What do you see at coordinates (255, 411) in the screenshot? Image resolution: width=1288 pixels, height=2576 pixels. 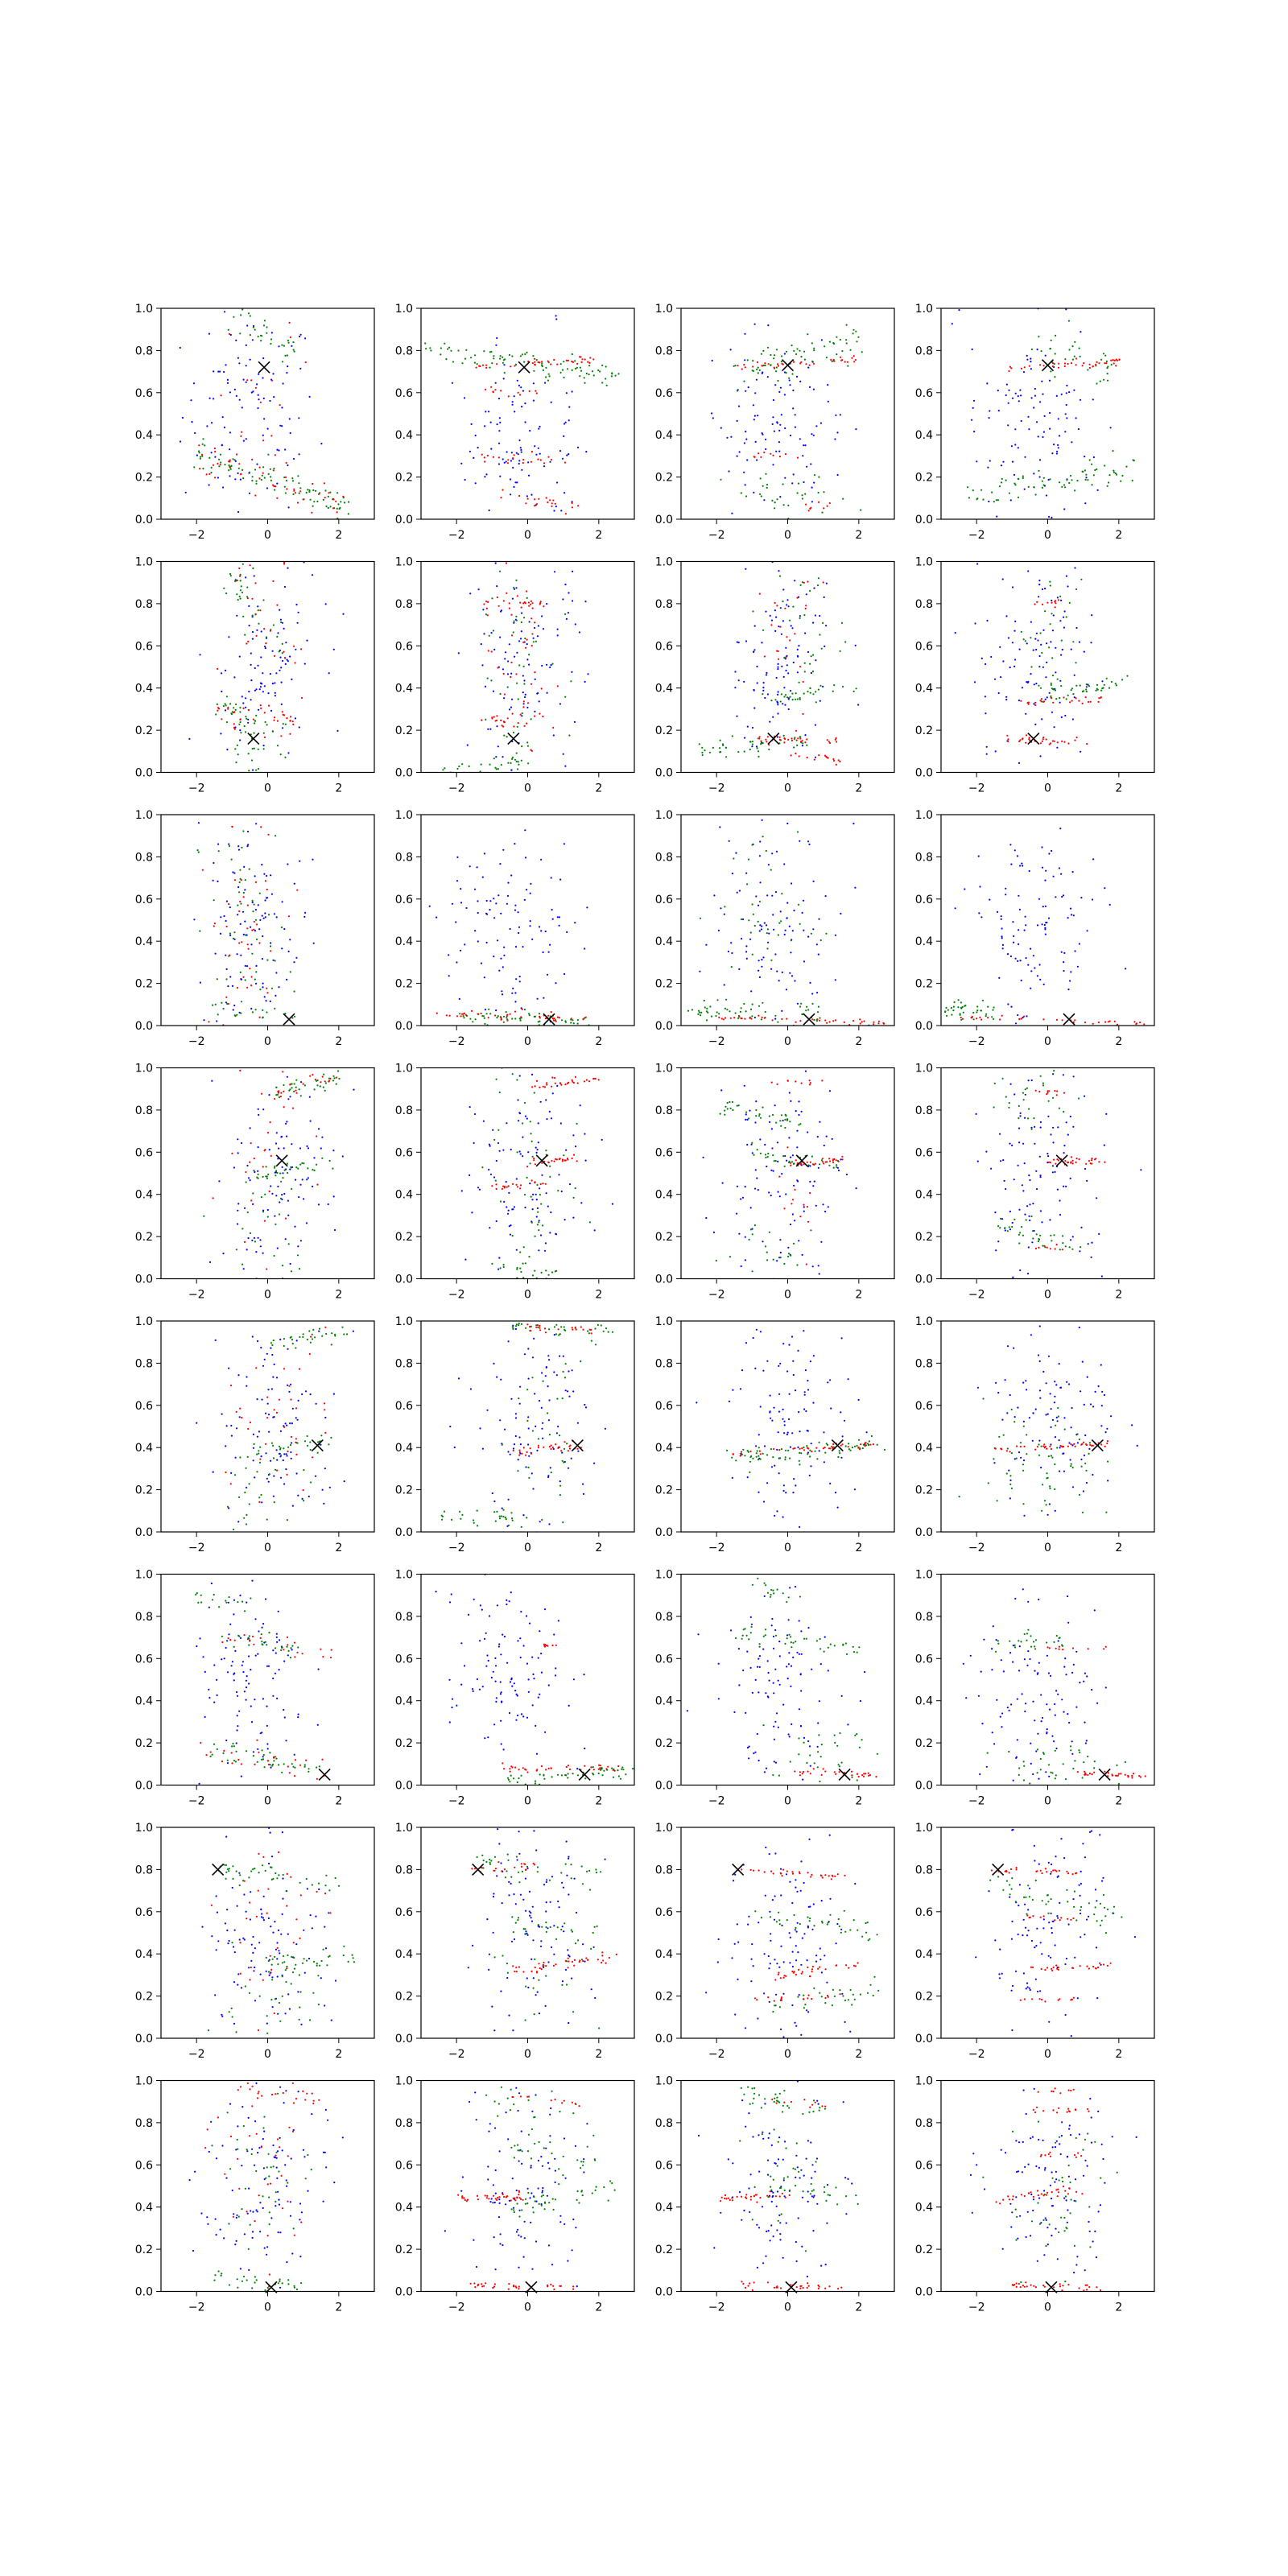 I see `panel-r1-c1: −2 0 20.00.20.40.60.81.0` at bounding box center [255, 411].